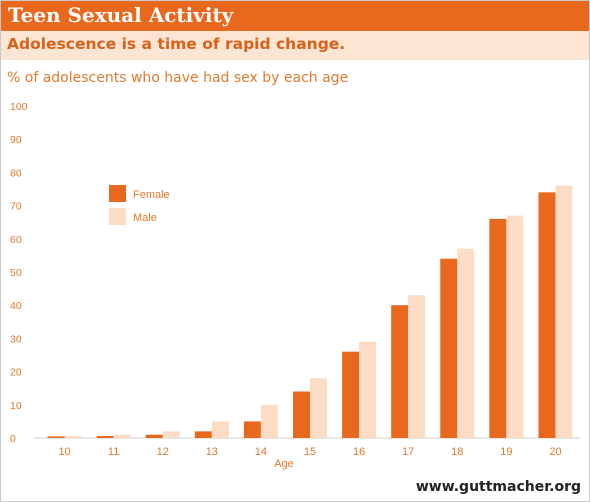  I want to click on x-tick-label: 13, so click(212, 452).